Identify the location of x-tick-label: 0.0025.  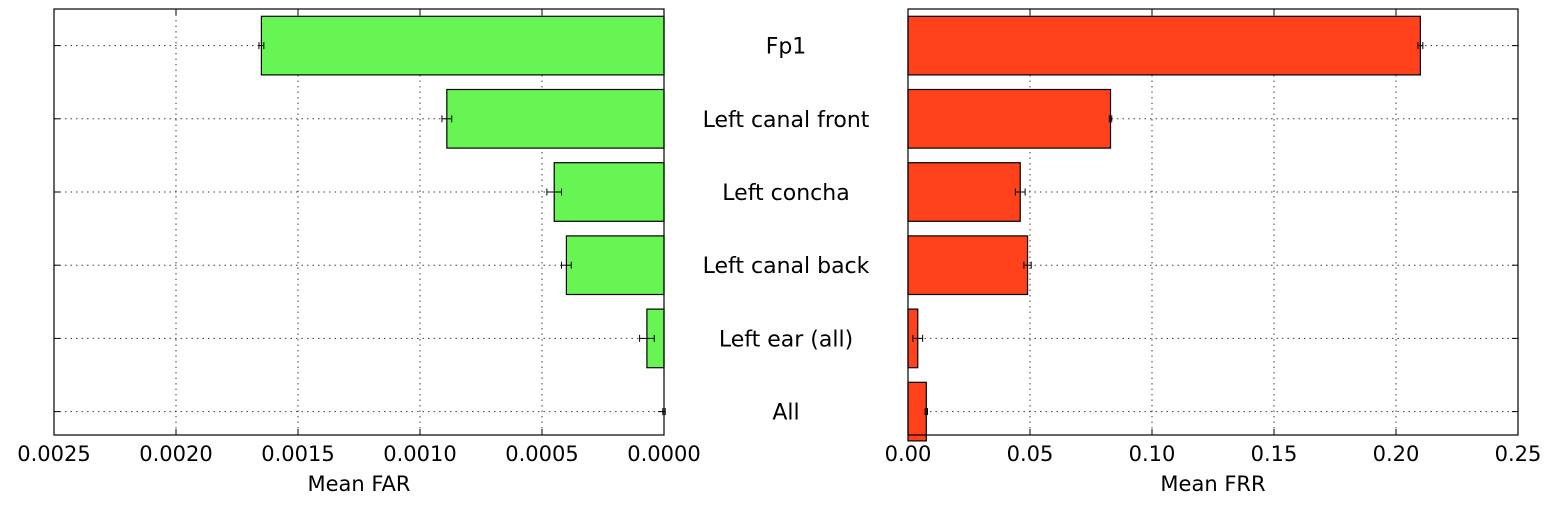
(53, 454).